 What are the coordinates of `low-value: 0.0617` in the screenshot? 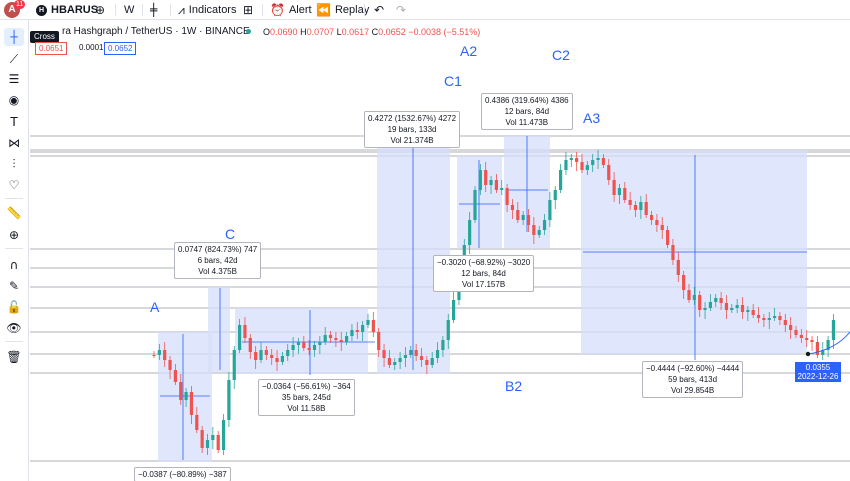 It's located at (355, 32).